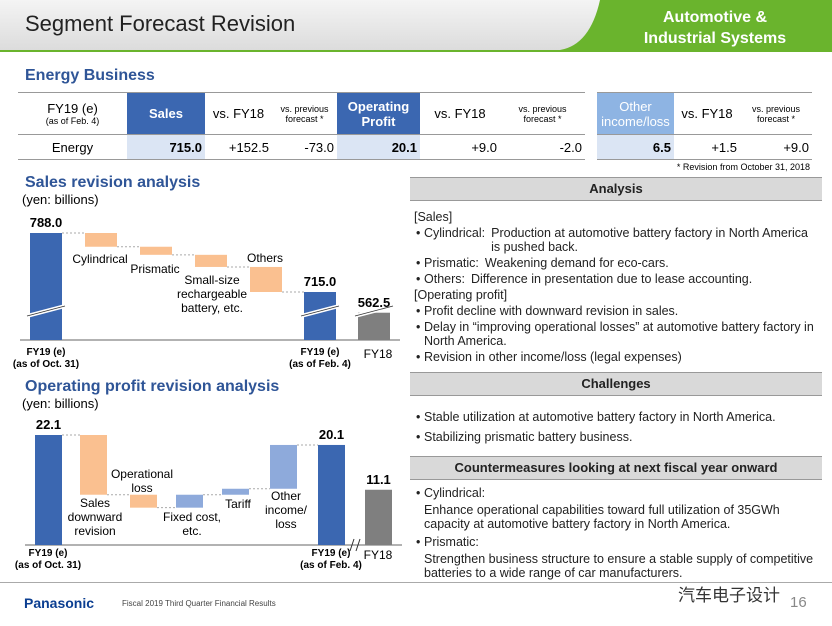  Describe the element at coordinates (461, 295) in the screenshot. I see `section-title: [Operating profit]` at that location.